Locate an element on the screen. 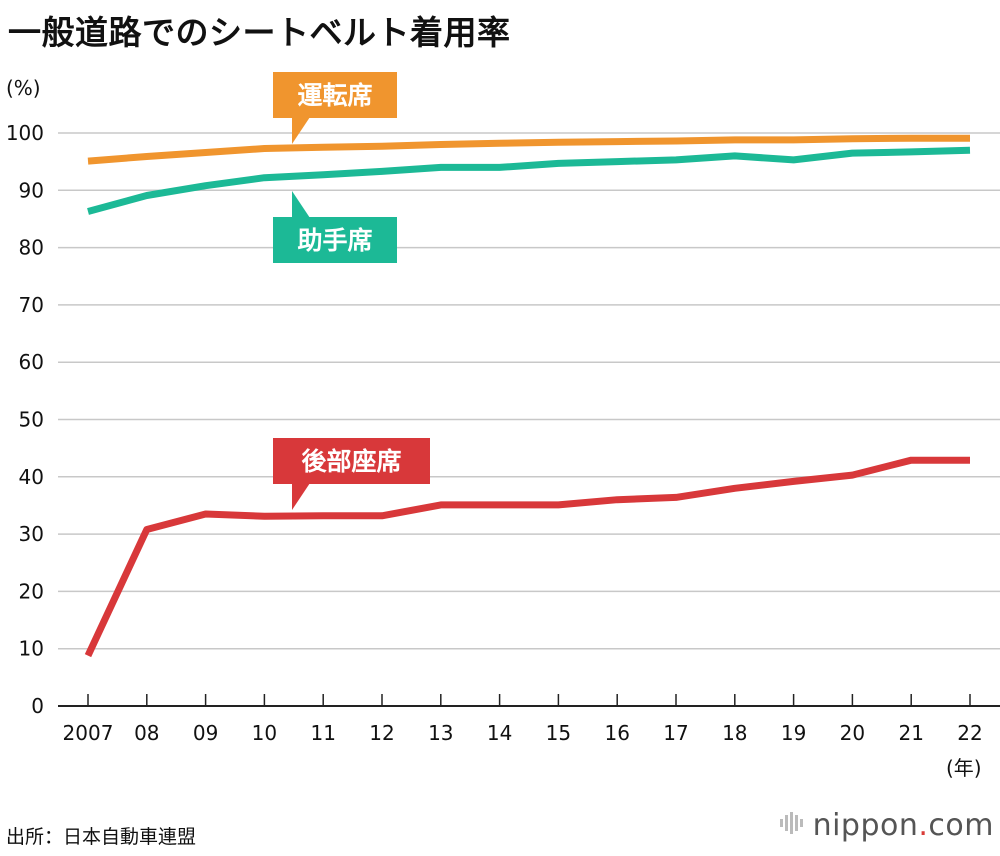 This screenshot has width=1000, height=856. nippon-logo: nippon.com is located at coordinates (886, 826).